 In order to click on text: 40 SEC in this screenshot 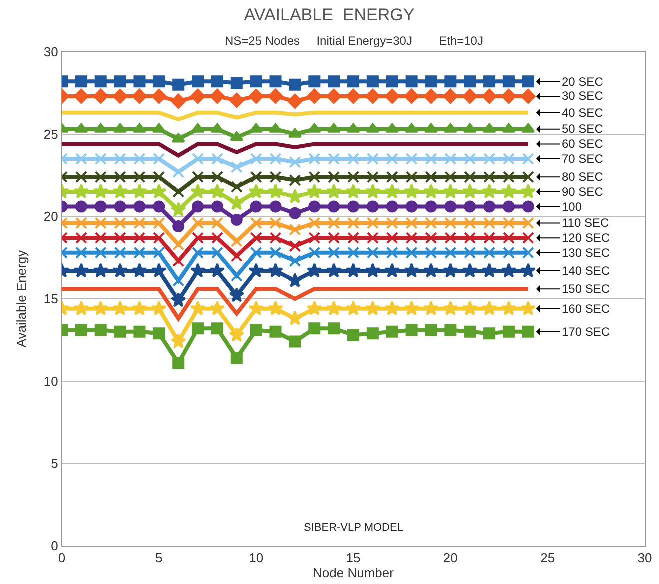, I will do `click(583, 113)`.